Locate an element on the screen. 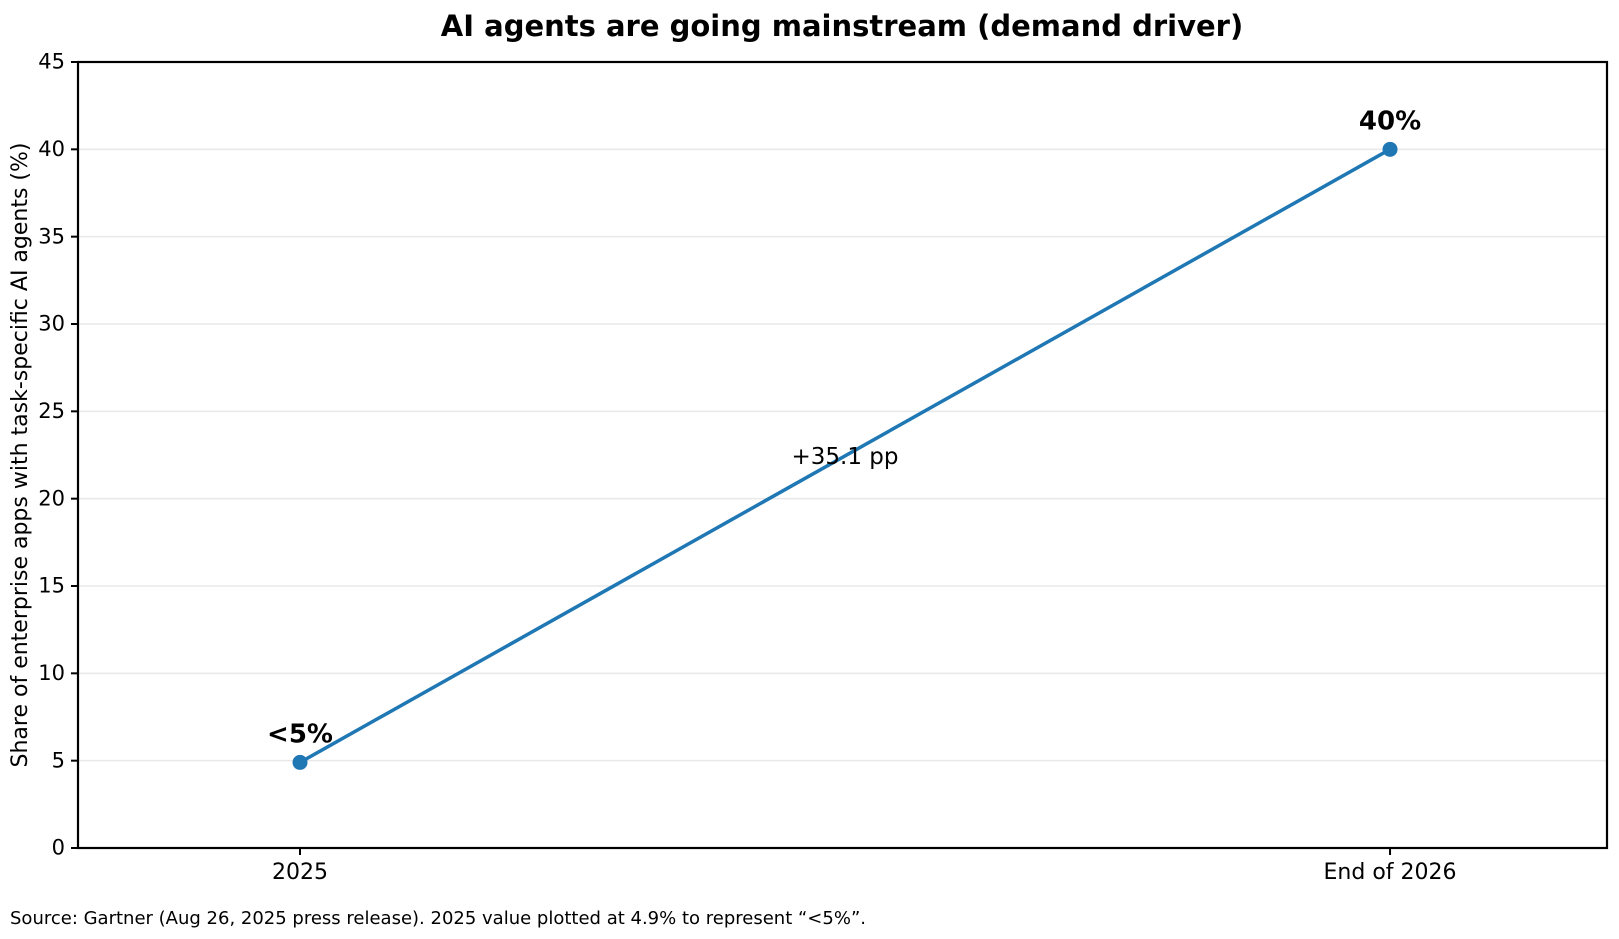 This screenshot has width=1619, height=939. y-tick-label: 25 is located at coordinates (51, 411).